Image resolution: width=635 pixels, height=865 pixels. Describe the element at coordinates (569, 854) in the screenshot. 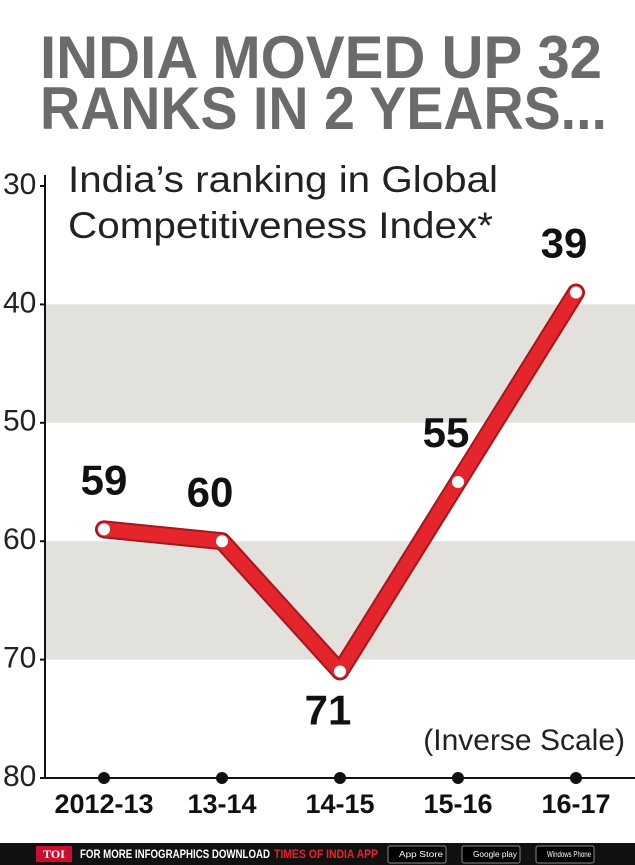

I see `badge-label: Windows Phone` at that location.